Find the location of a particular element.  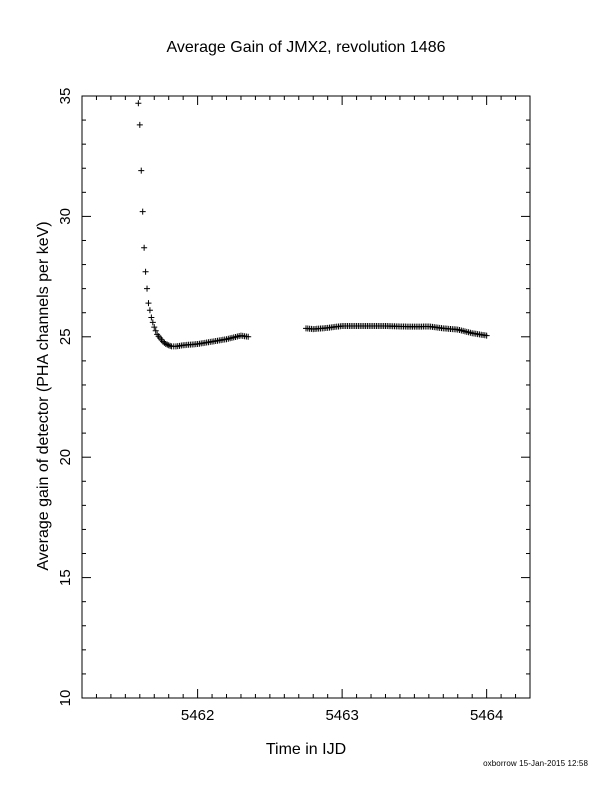

y-tick-label: 30 is located at coordinates (65, 216).